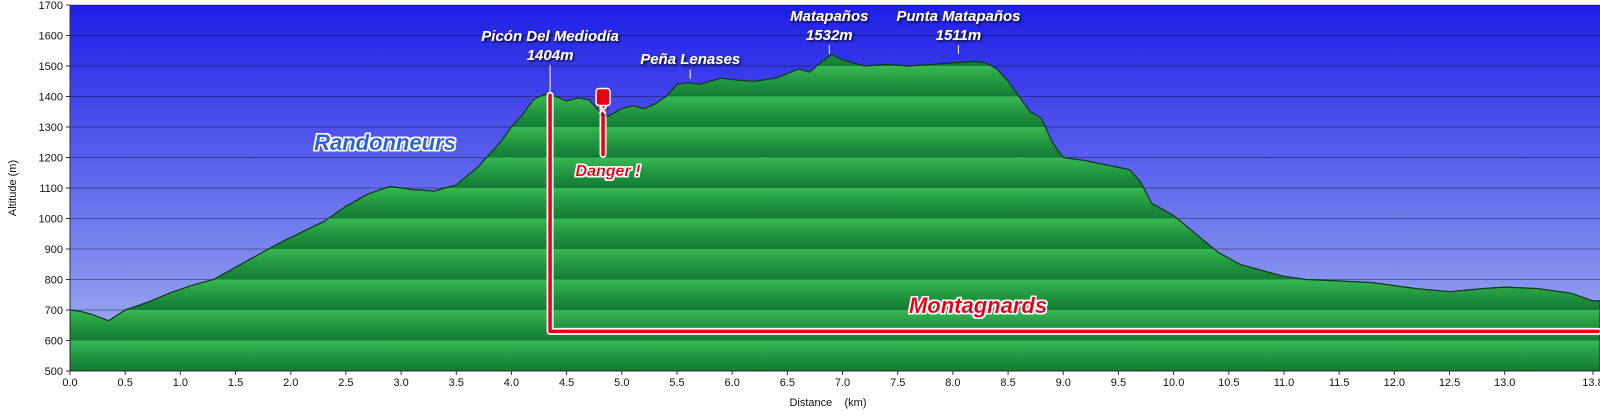 This screenshot has width=1600, height=418. I want to click on y-tick-label: 1700, so click(51, 6).